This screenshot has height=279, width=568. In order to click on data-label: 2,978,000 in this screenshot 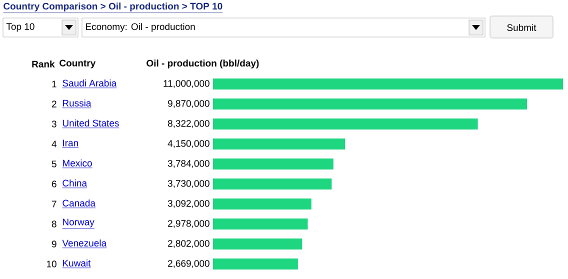, I will do `click(189, 224)`.